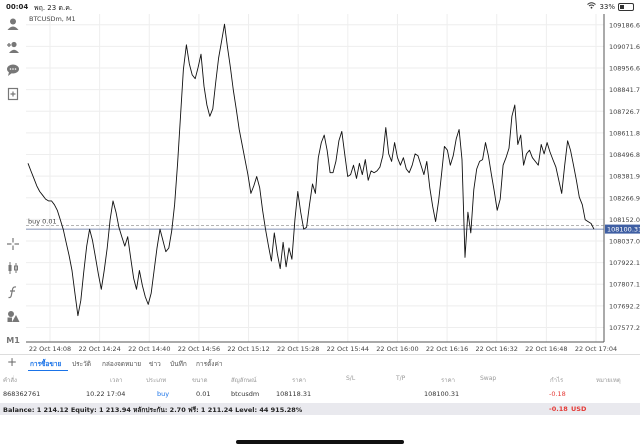 The height and width of the screenshot is (447, 640). What do you see at coordinates (12, 362) in the screenshot?
I see `add-icon: +` at bounding box center [12, 362].